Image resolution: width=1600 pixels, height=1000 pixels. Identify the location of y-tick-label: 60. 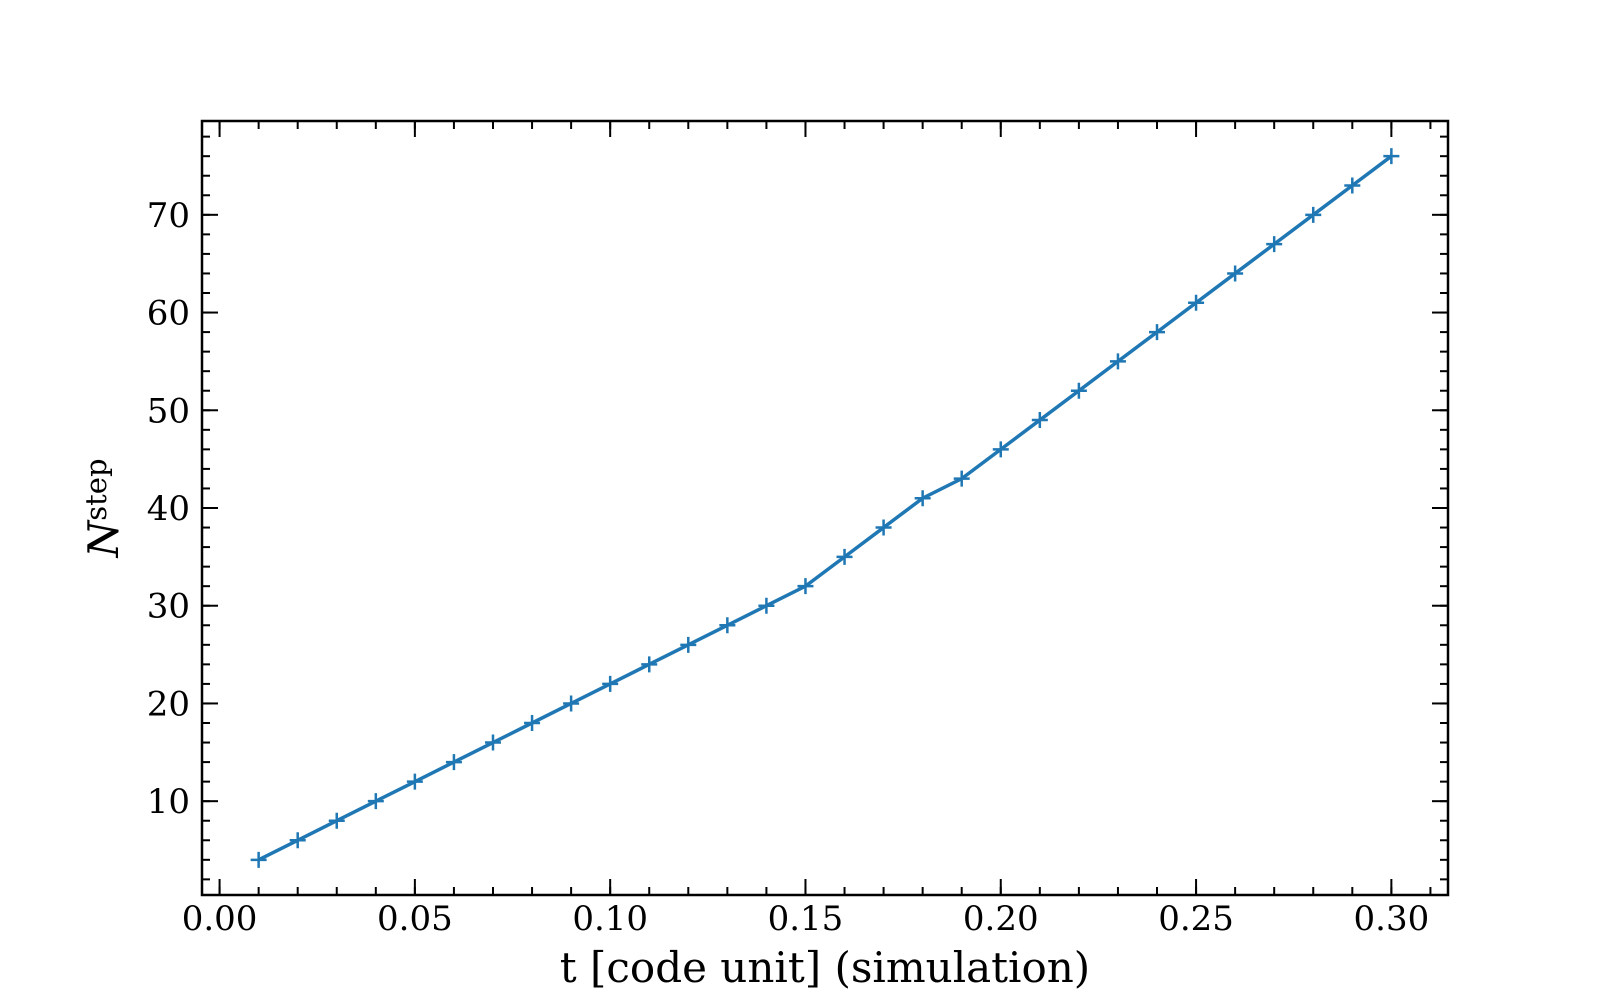
(168, 314).